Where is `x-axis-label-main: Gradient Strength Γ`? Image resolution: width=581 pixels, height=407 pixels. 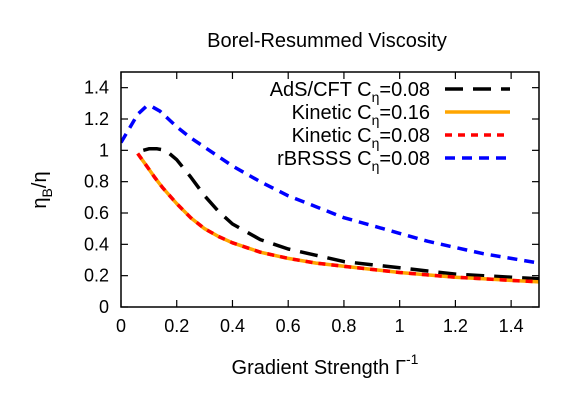
x-axis-label-main: Gradient Strength Γ is located at coordinates (319, 368).